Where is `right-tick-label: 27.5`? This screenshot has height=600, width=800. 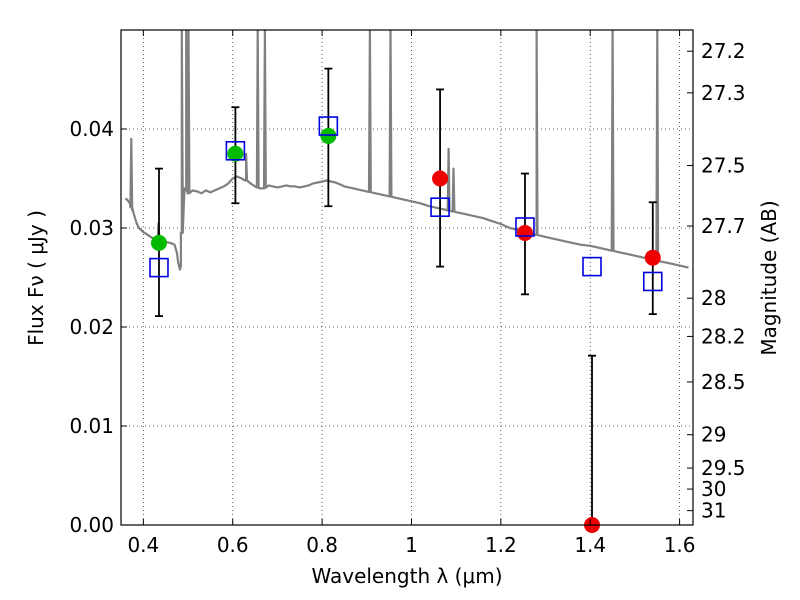
right-tick-label: 27.5 is located at coordinates (723, 166).